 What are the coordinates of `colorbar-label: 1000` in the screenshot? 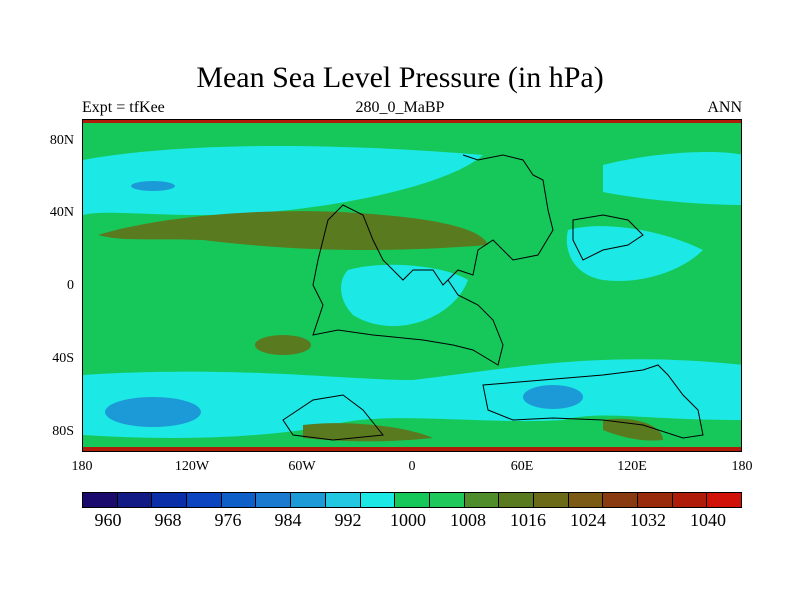 It's located at (408, 520).